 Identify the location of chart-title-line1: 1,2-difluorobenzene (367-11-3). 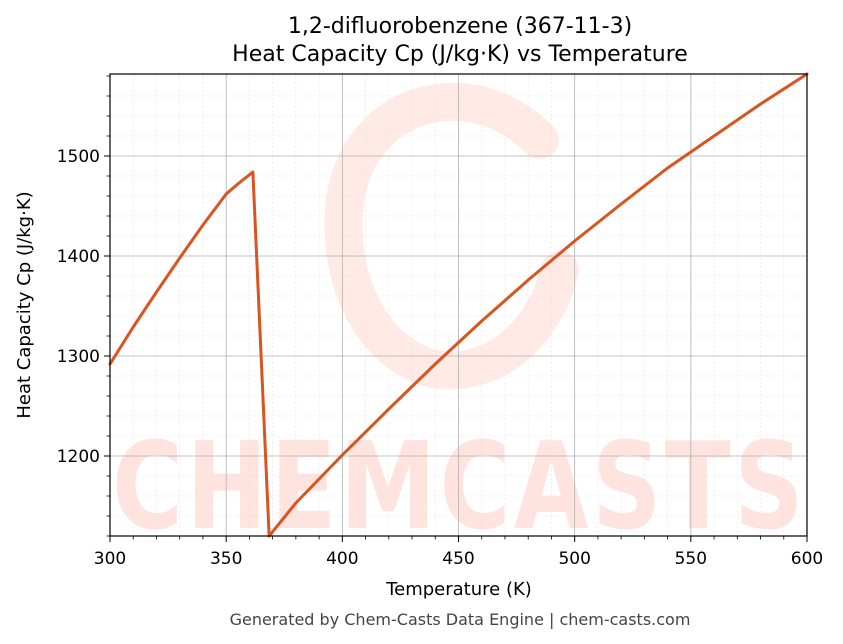
(460, 26).